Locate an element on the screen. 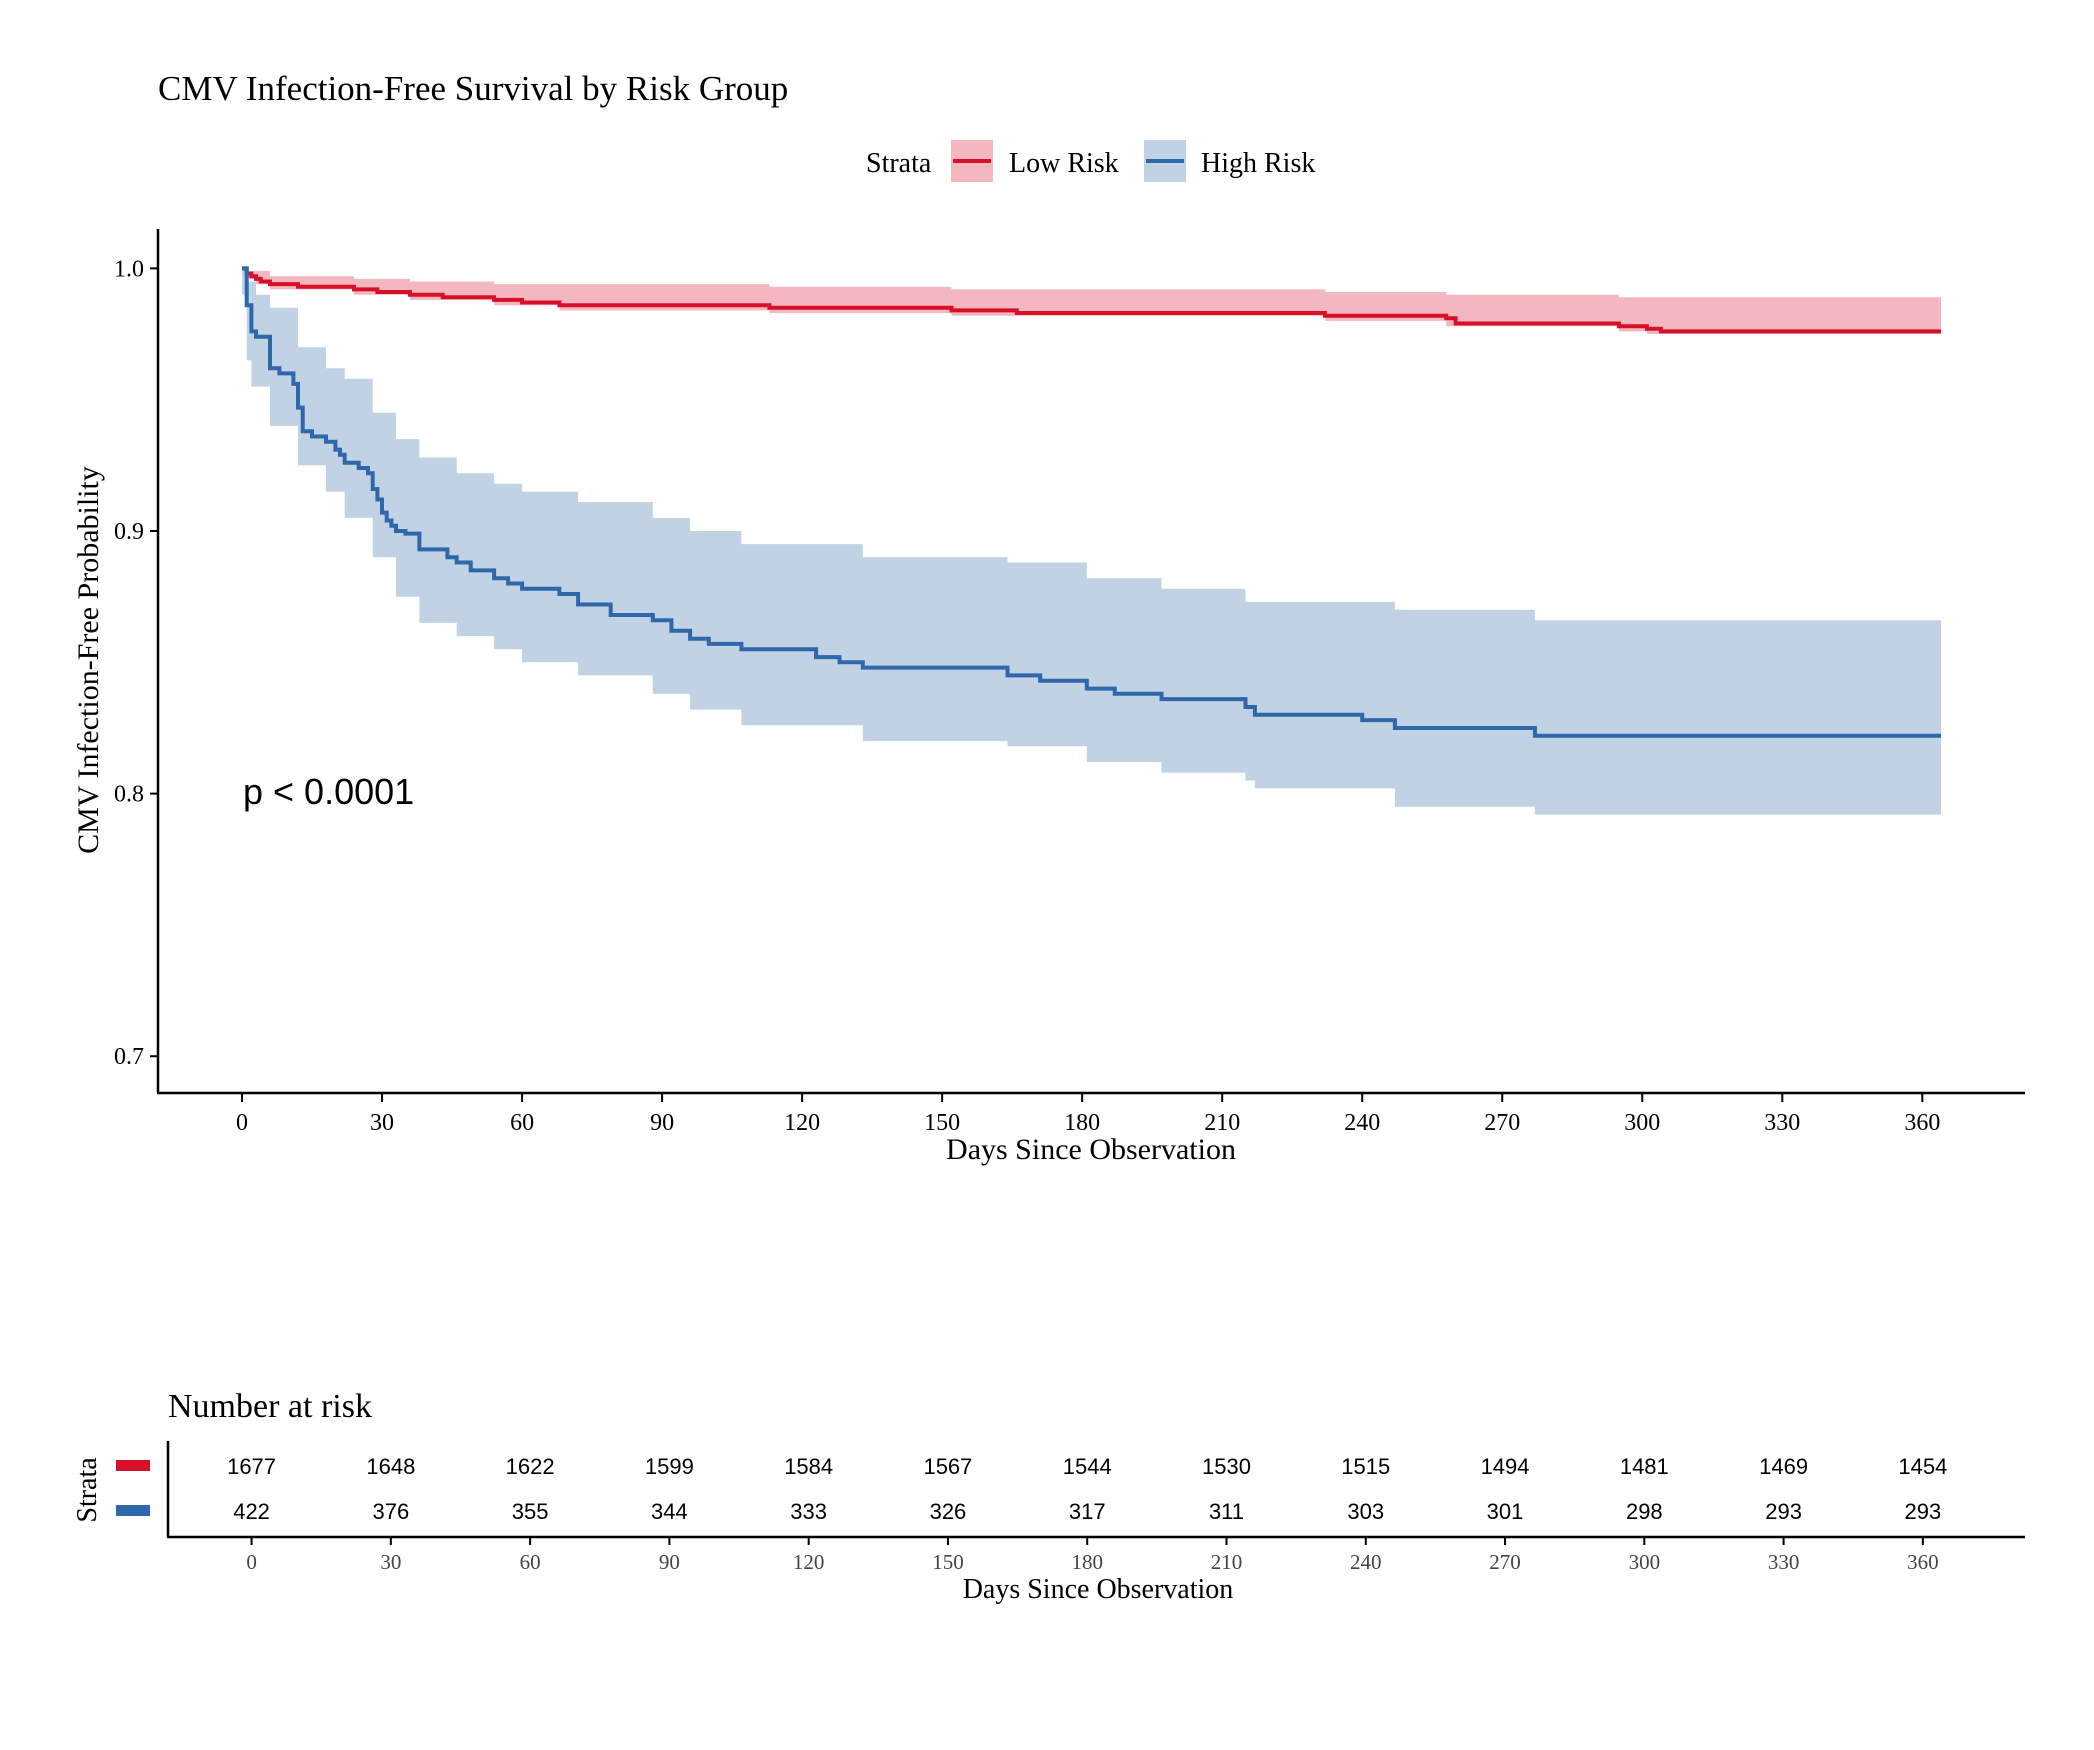  x-tick-label: 60 is located at coordinates (522, 1123).